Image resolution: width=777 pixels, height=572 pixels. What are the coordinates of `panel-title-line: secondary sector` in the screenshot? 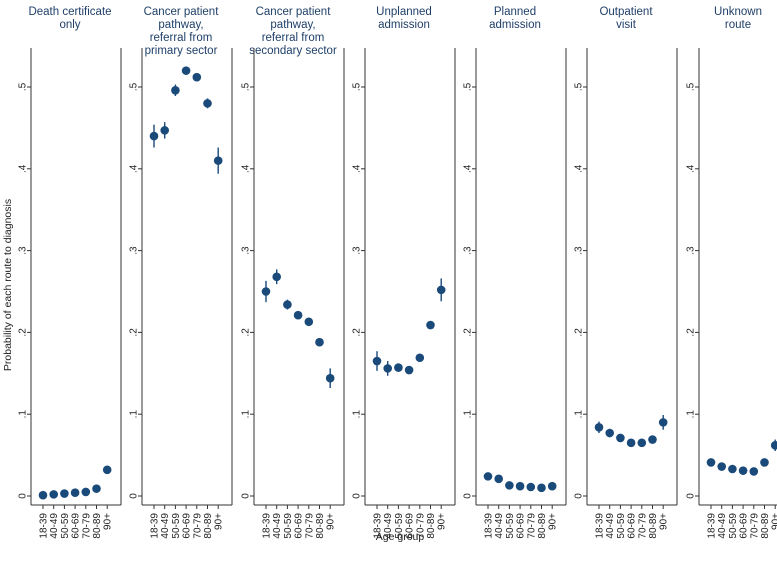 It's located at (293, 51).